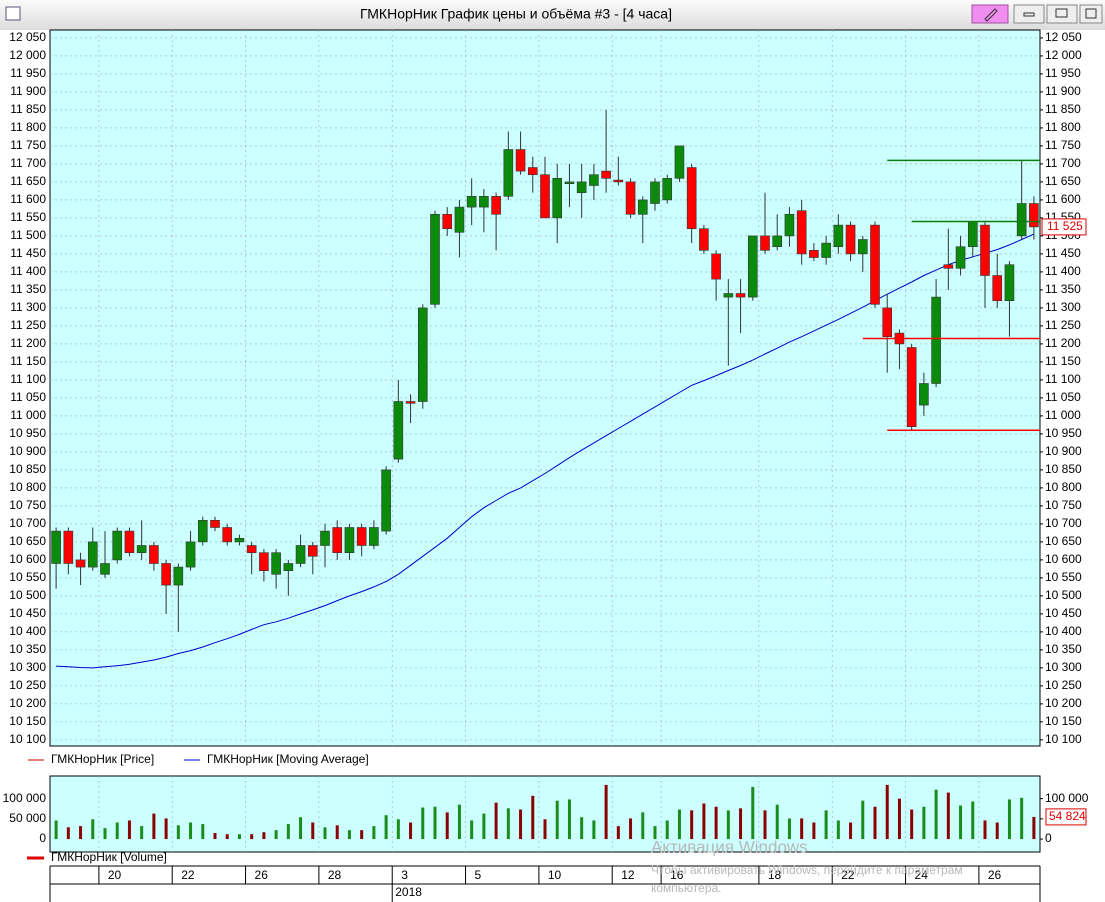 Image resolution: width=1105 pixels, height=902 pixels. I want to click on volume-tick-label: 100 000, so click(1067, 798).